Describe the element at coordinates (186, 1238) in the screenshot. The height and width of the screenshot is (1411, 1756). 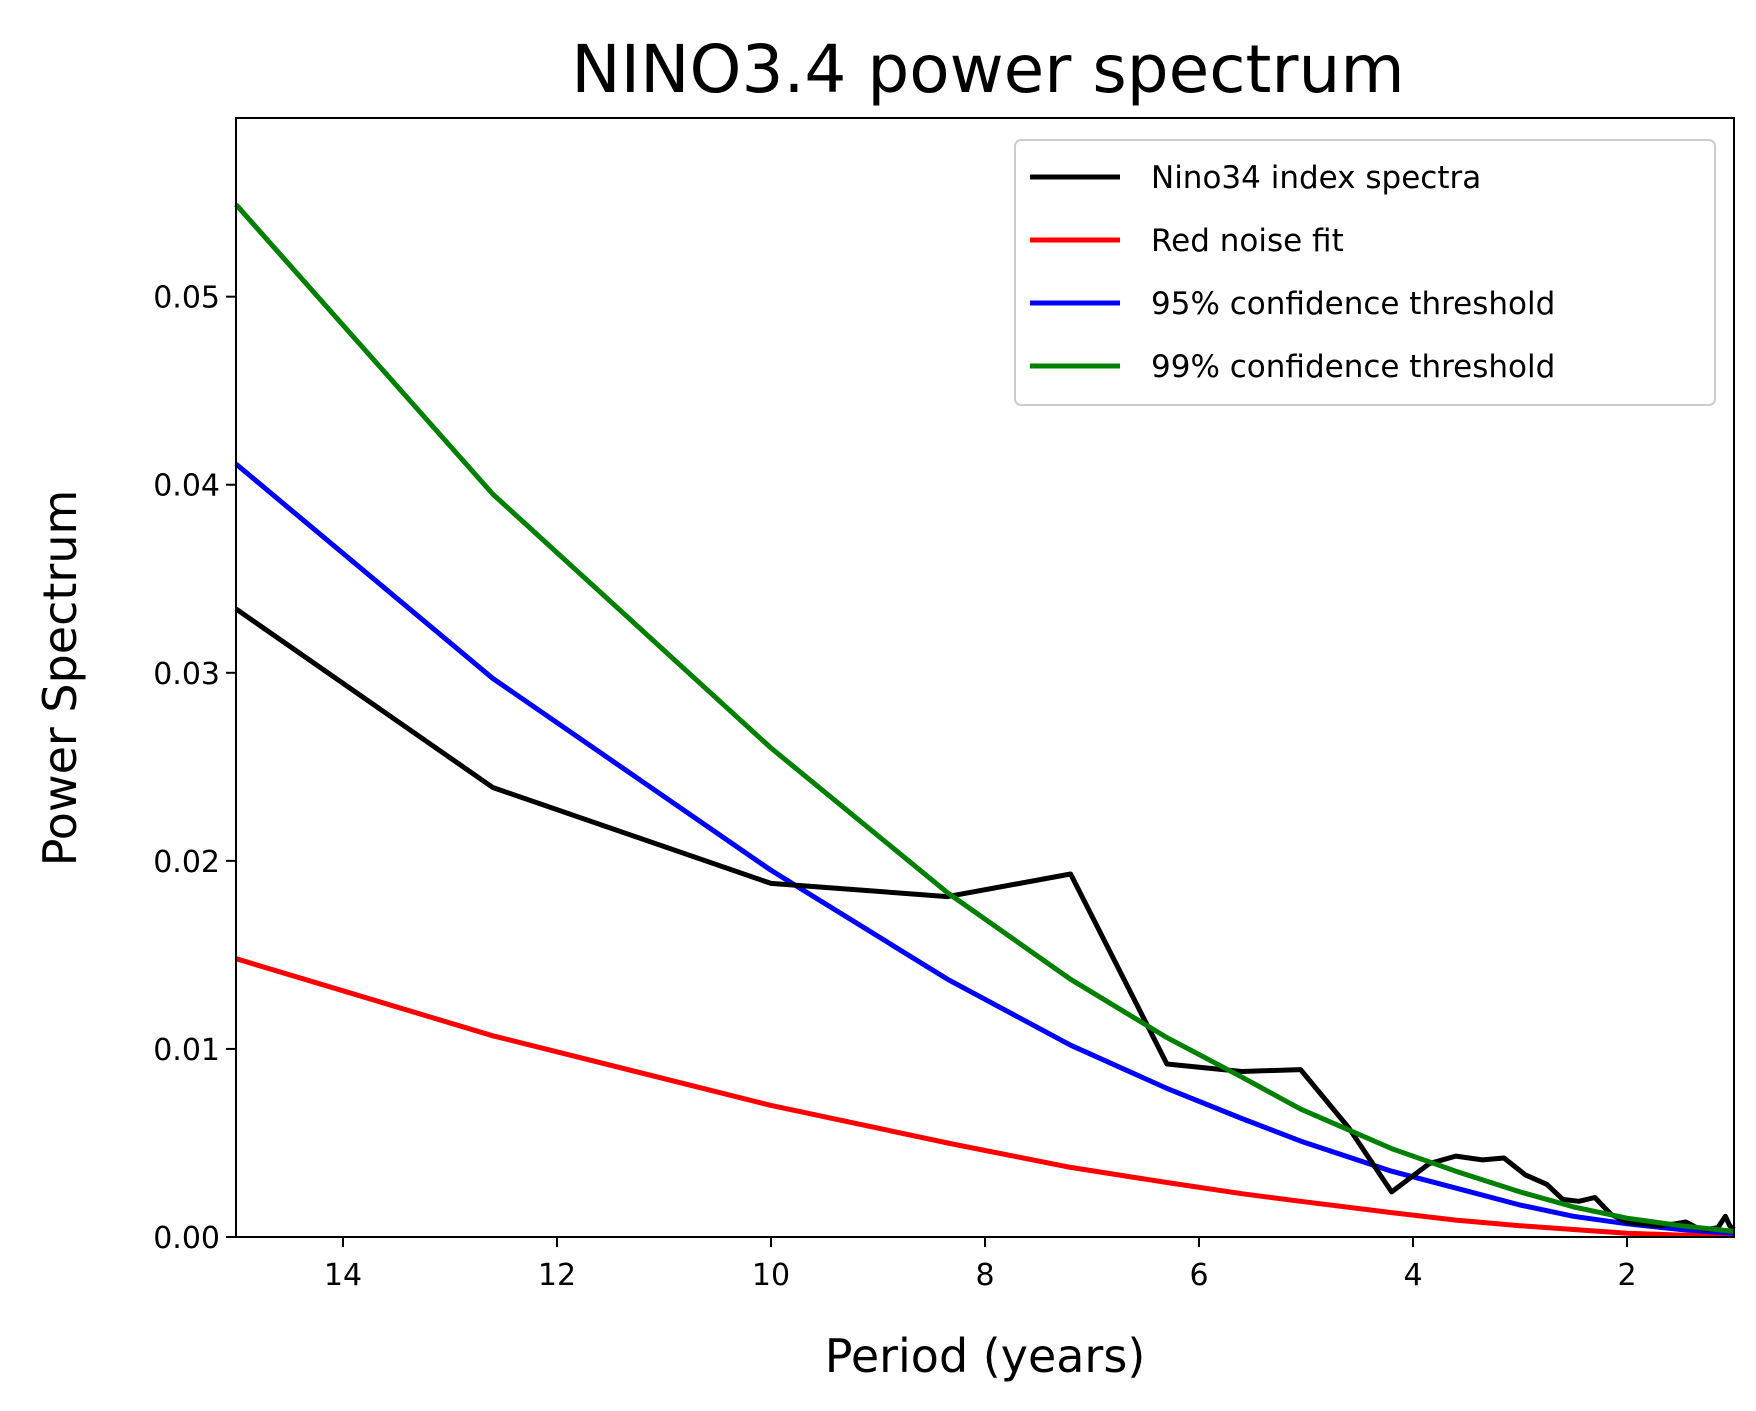
I see `y-tick-label: 0.00` at that location.